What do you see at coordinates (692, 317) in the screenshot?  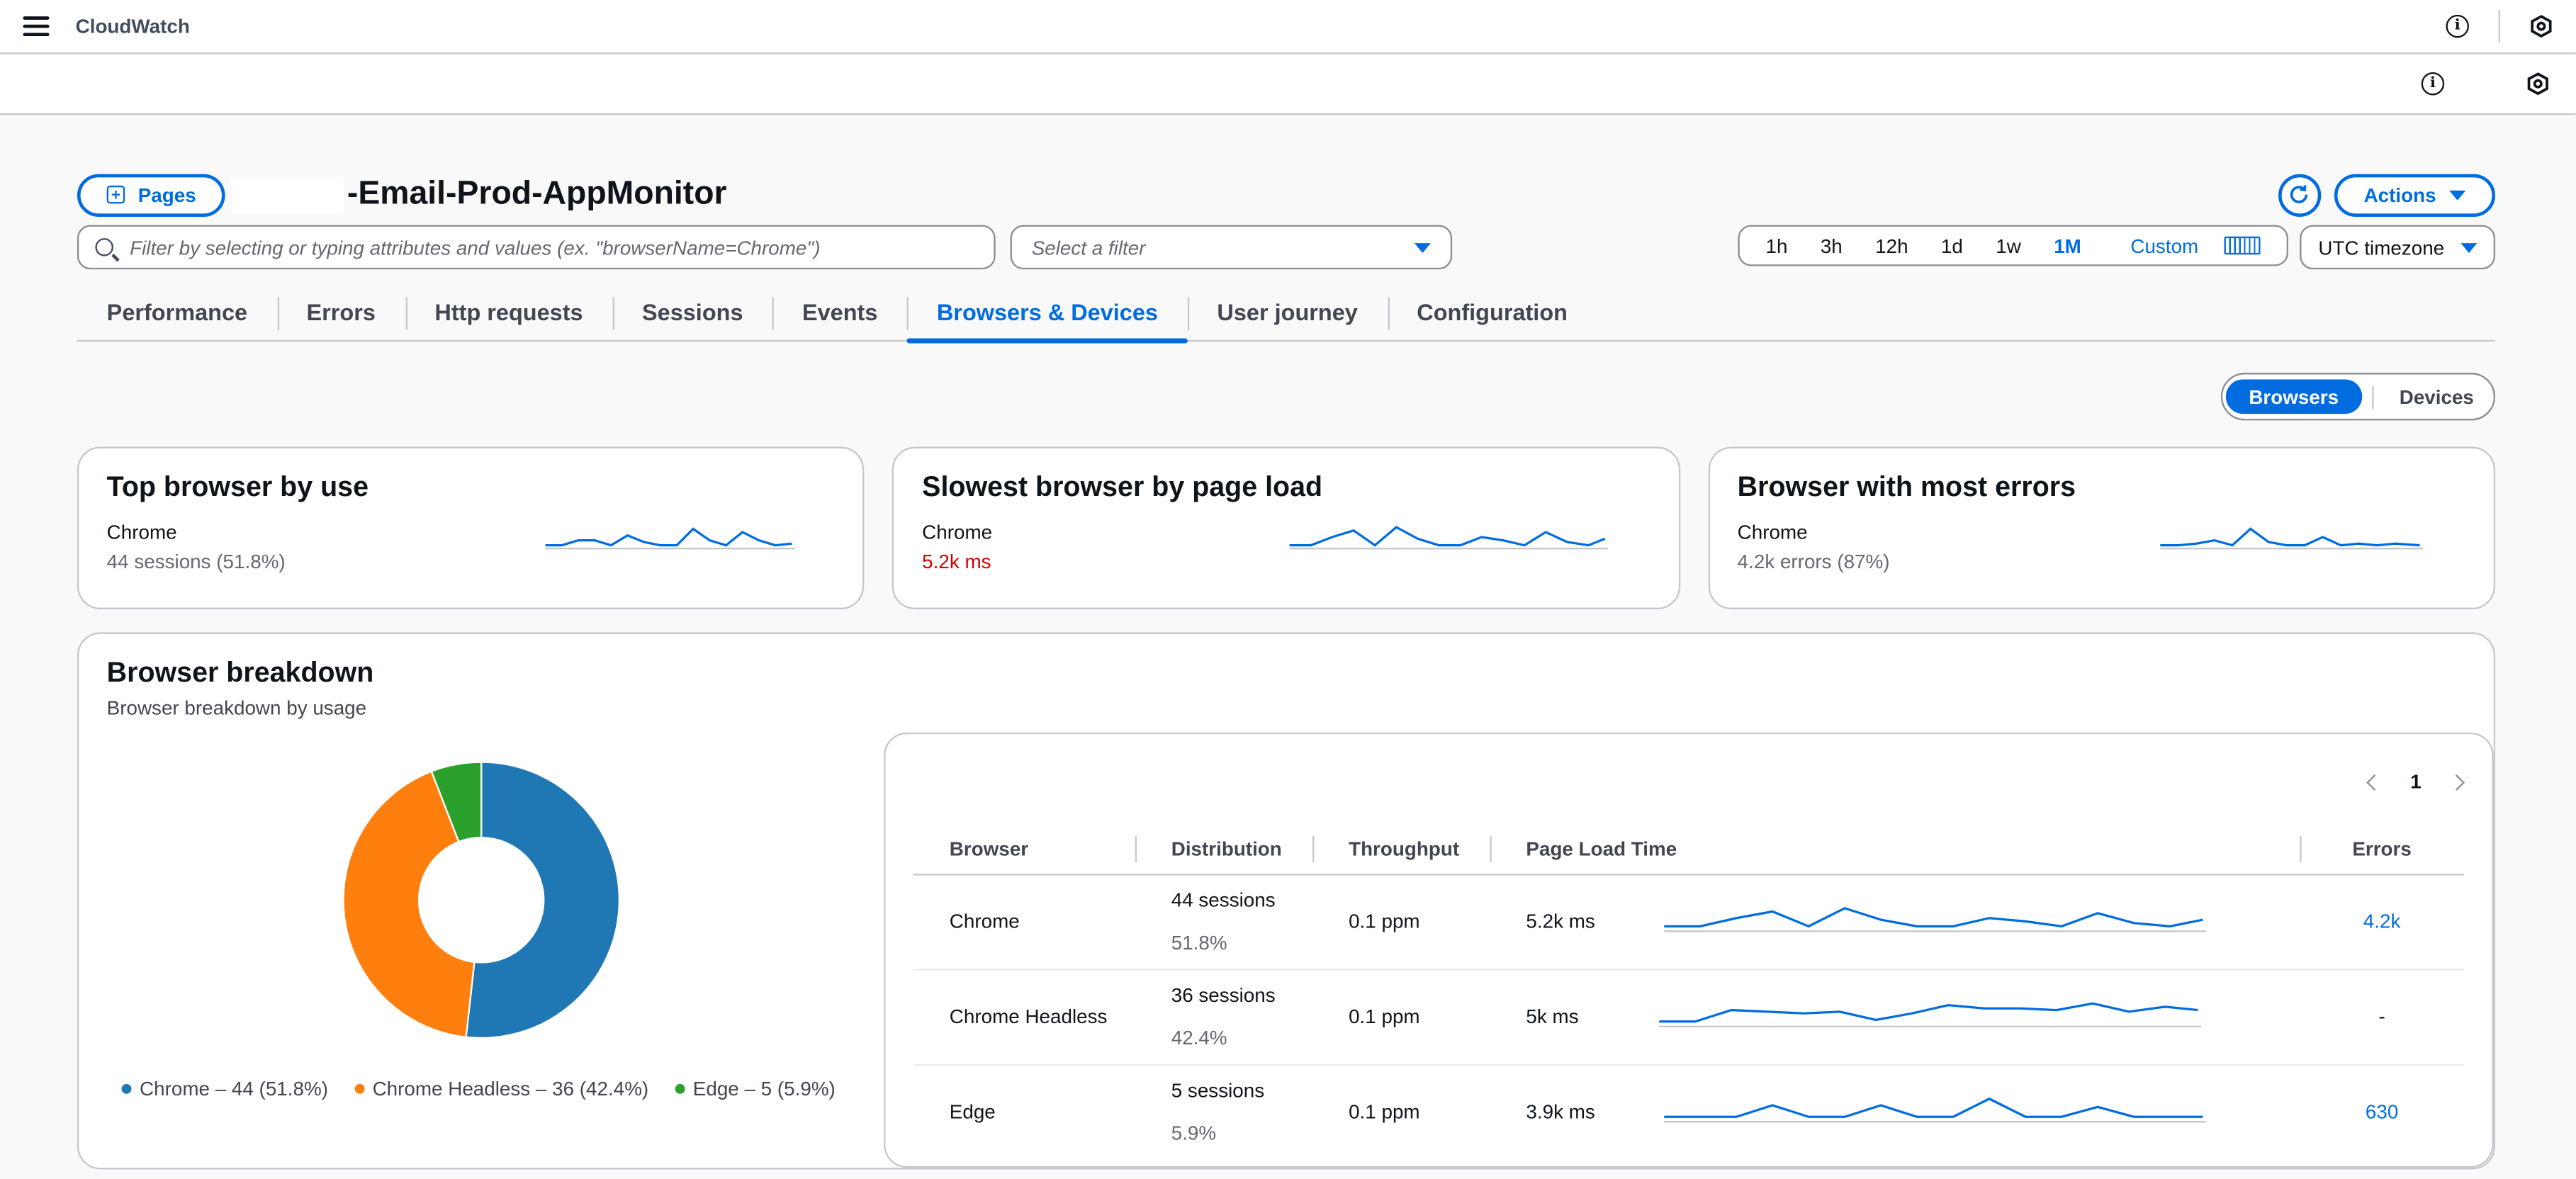 I see `tab-sessions: Sessions` at bounding box center [692, 317].